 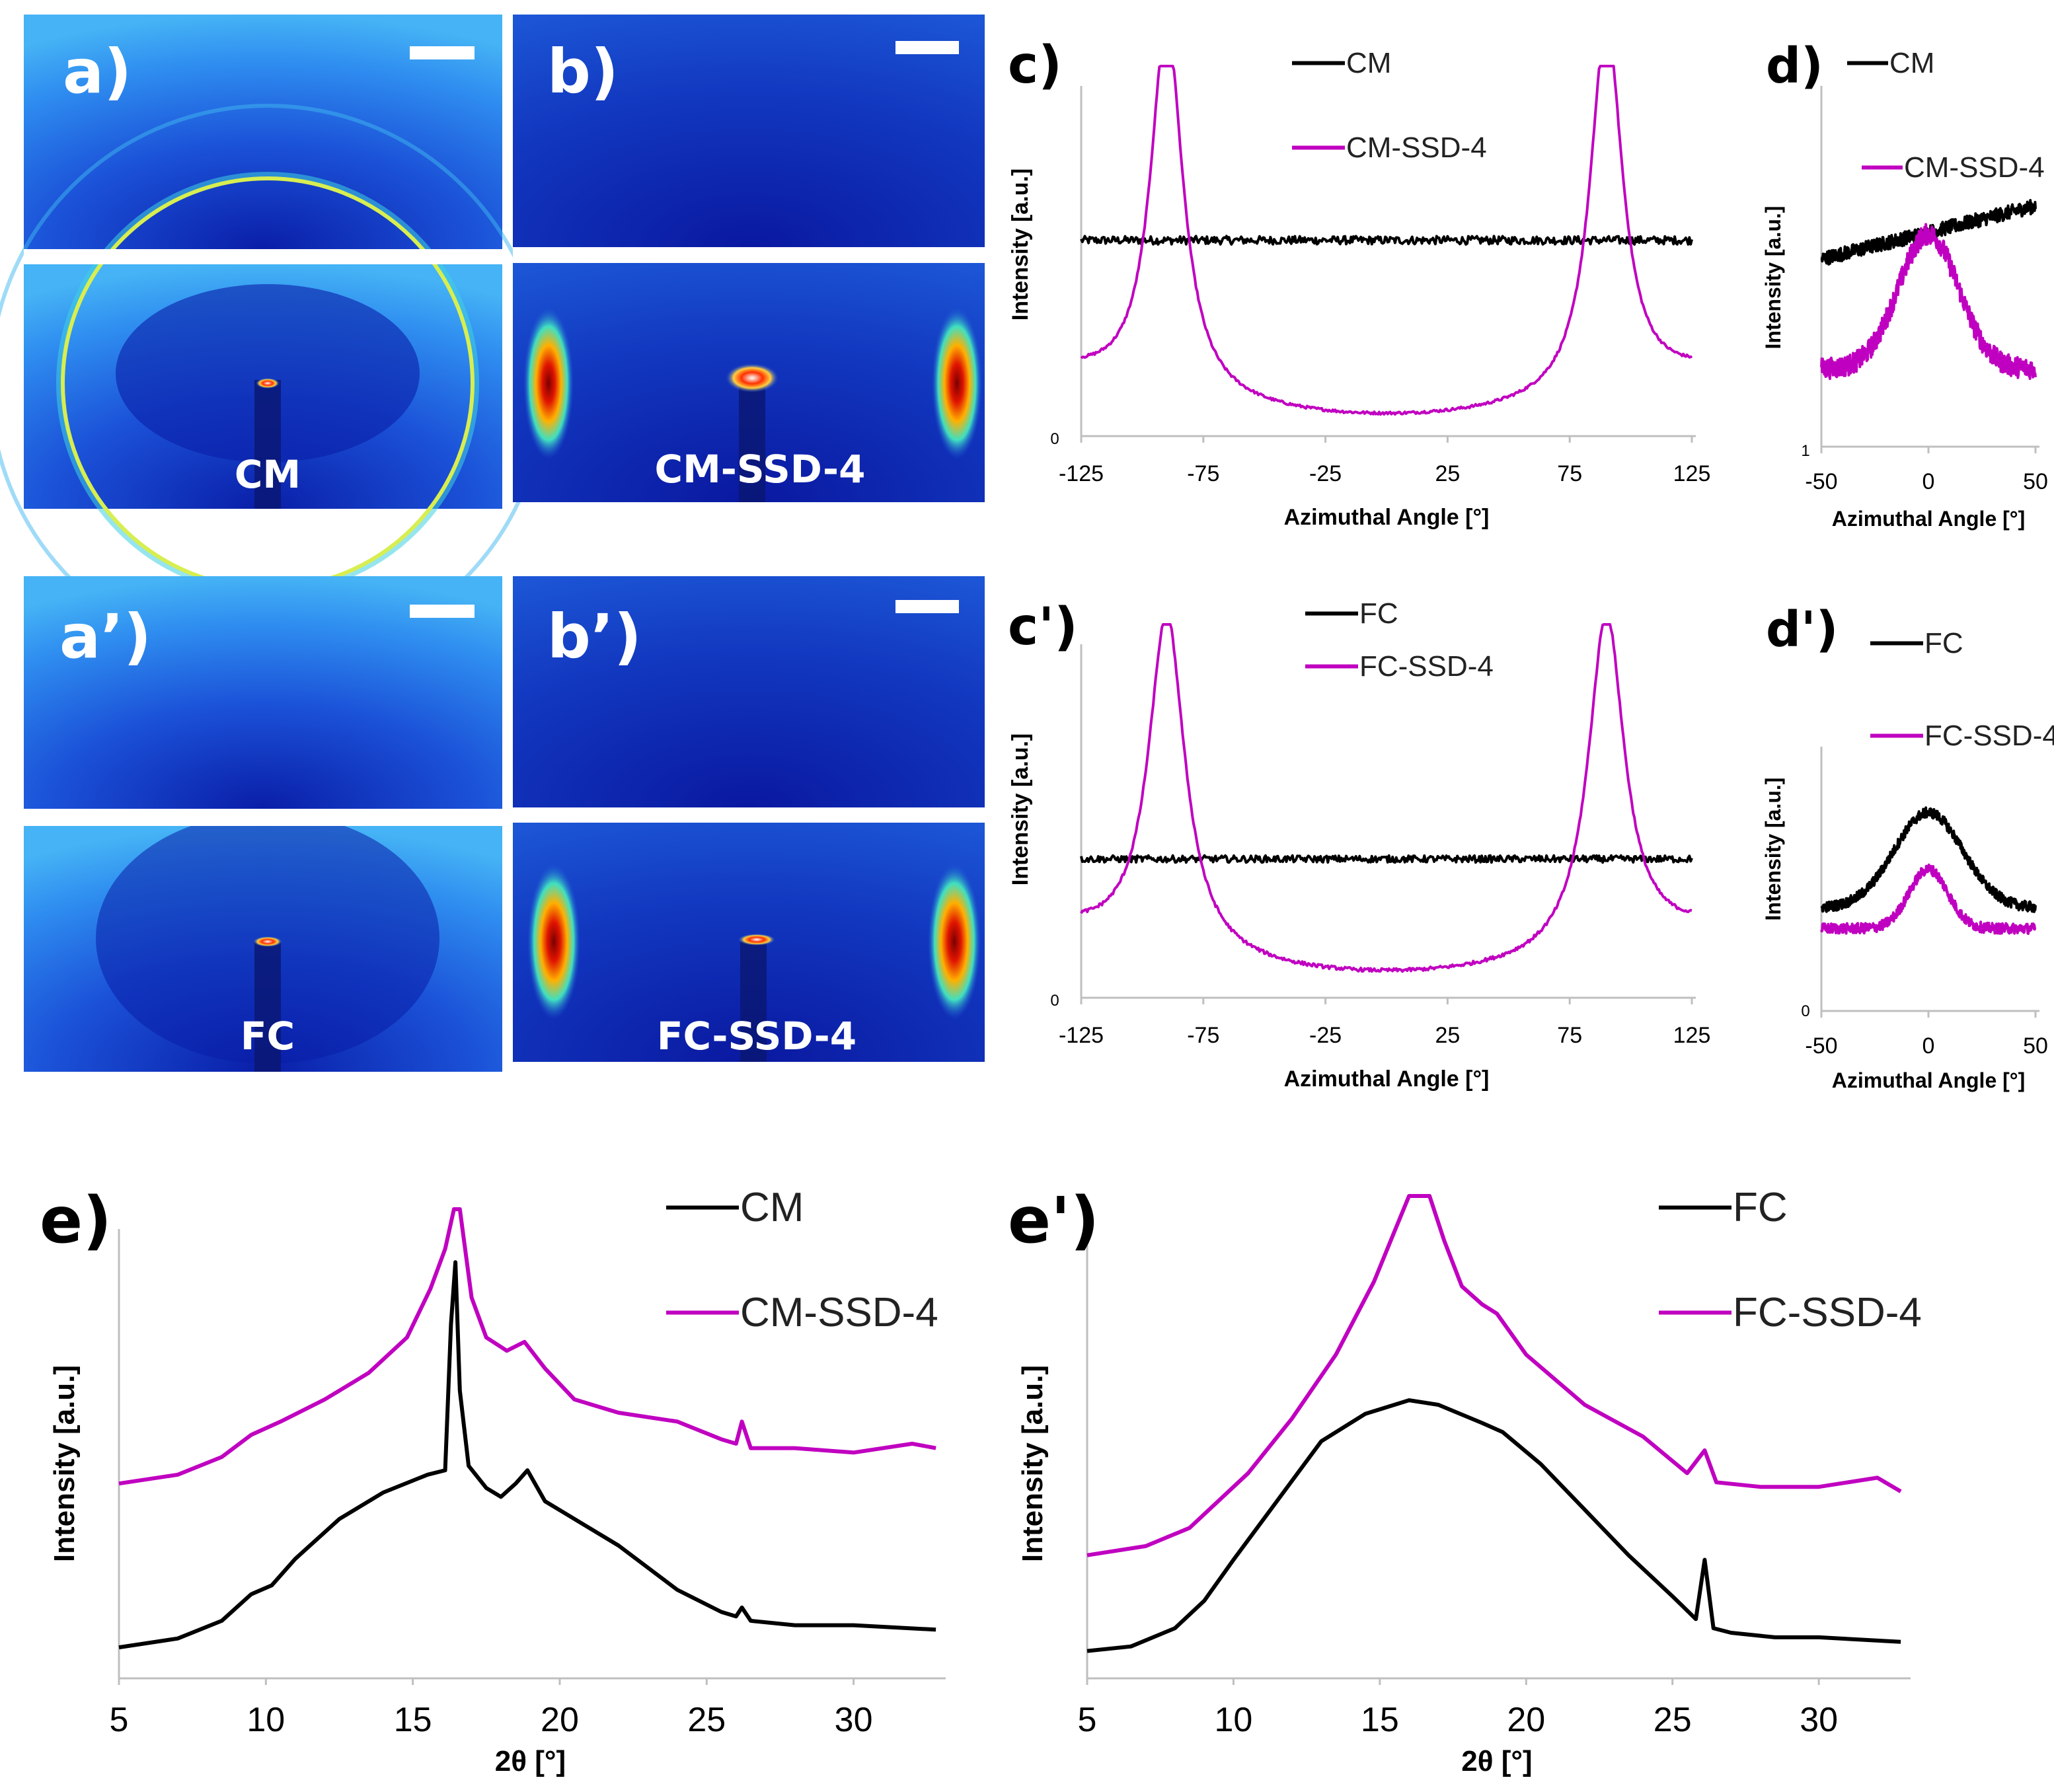 What do you see at coordinates (267, 444) in the screenshot?
I see `beamstop` at bounding box center [267, 444].